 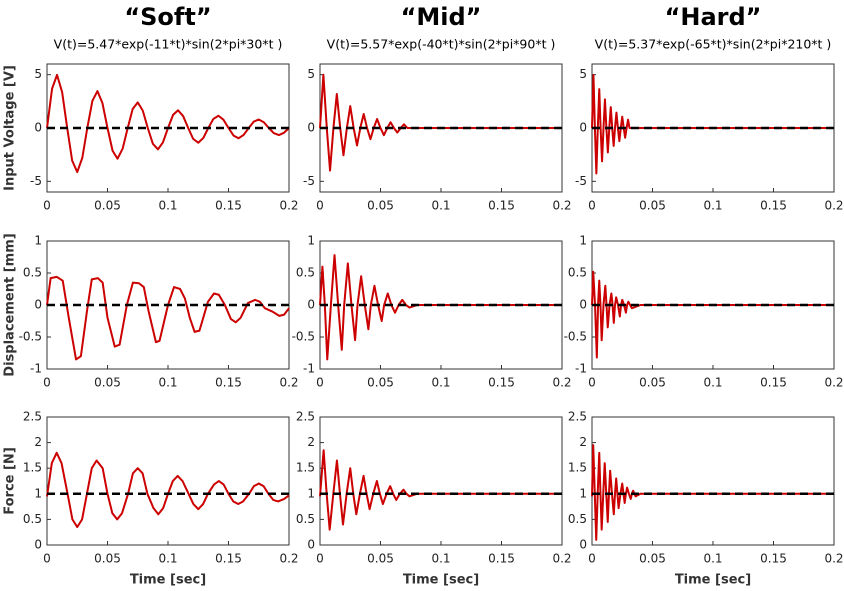 I want to click on equation: V(t)=5.57*exp(-40*t)*sin(2*pi*90*t ), so click(x=441, y=44).